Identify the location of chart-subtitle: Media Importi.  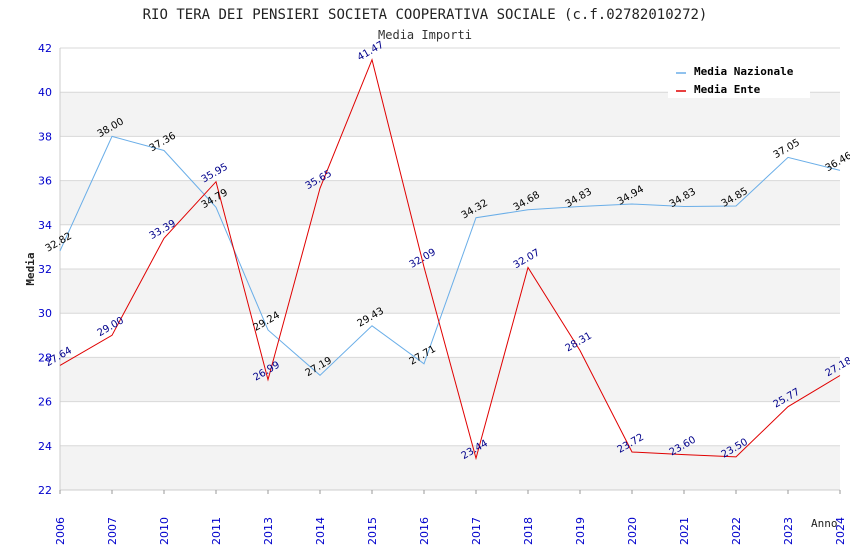
(425, 35).